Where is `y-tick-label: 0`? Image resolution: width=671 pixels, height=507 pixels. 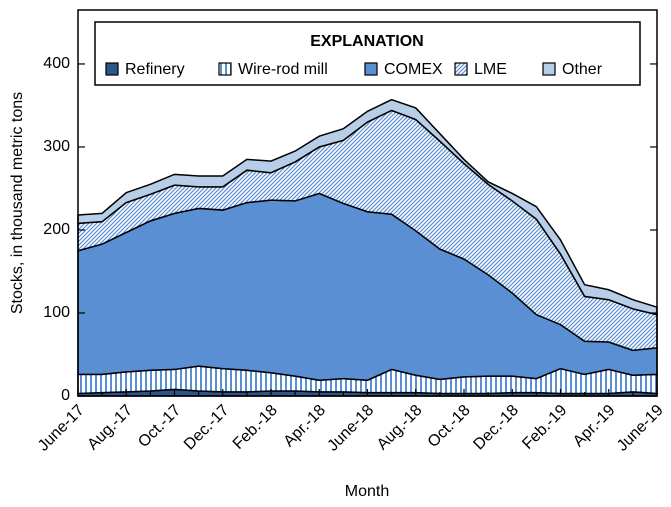 y-tick-label: 0 is located at coordinates (65, 395).